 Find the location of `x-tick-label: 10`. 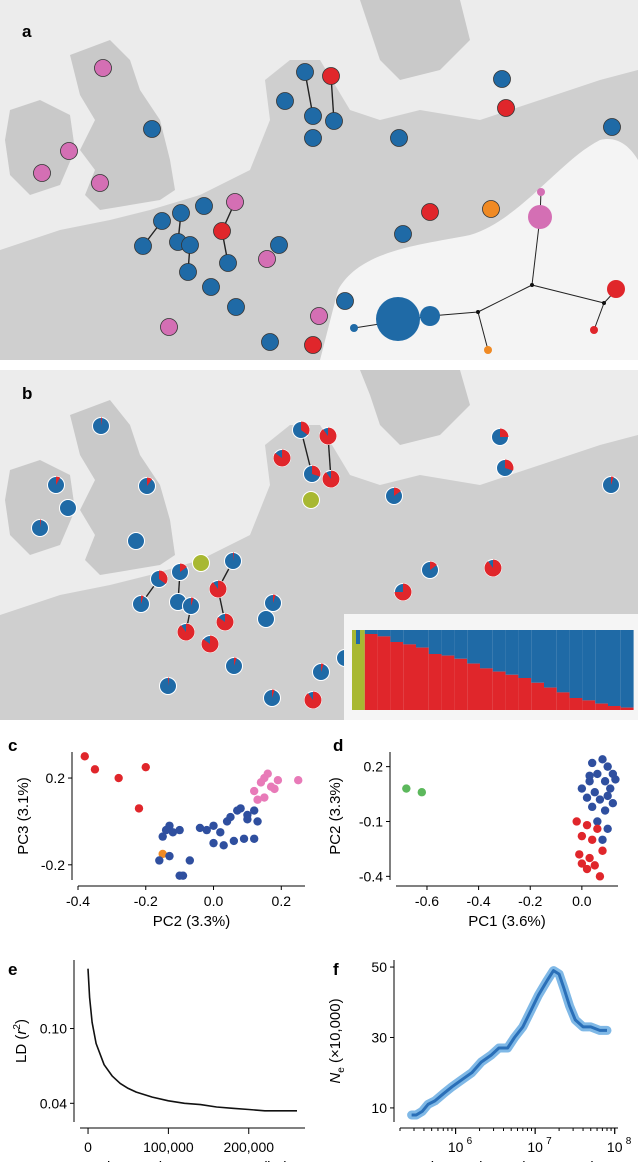

x-tick-label: 10 is located at coordinates (456, 1147).